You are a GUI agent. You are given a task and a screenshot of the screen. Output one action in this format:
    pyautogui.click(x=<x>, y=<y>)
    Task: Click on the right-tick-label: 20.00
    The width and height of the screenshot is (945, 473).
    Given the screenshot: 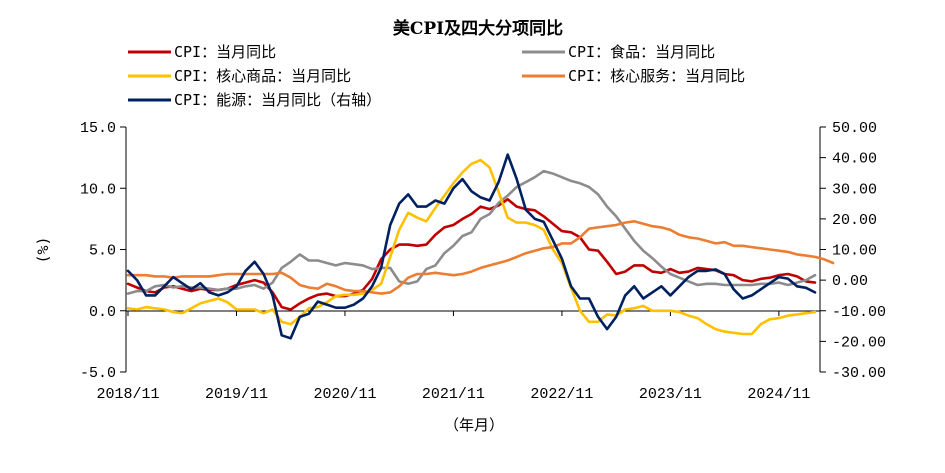 What is the action you would take?
    pyautogui.click(x=854, y=220)
    